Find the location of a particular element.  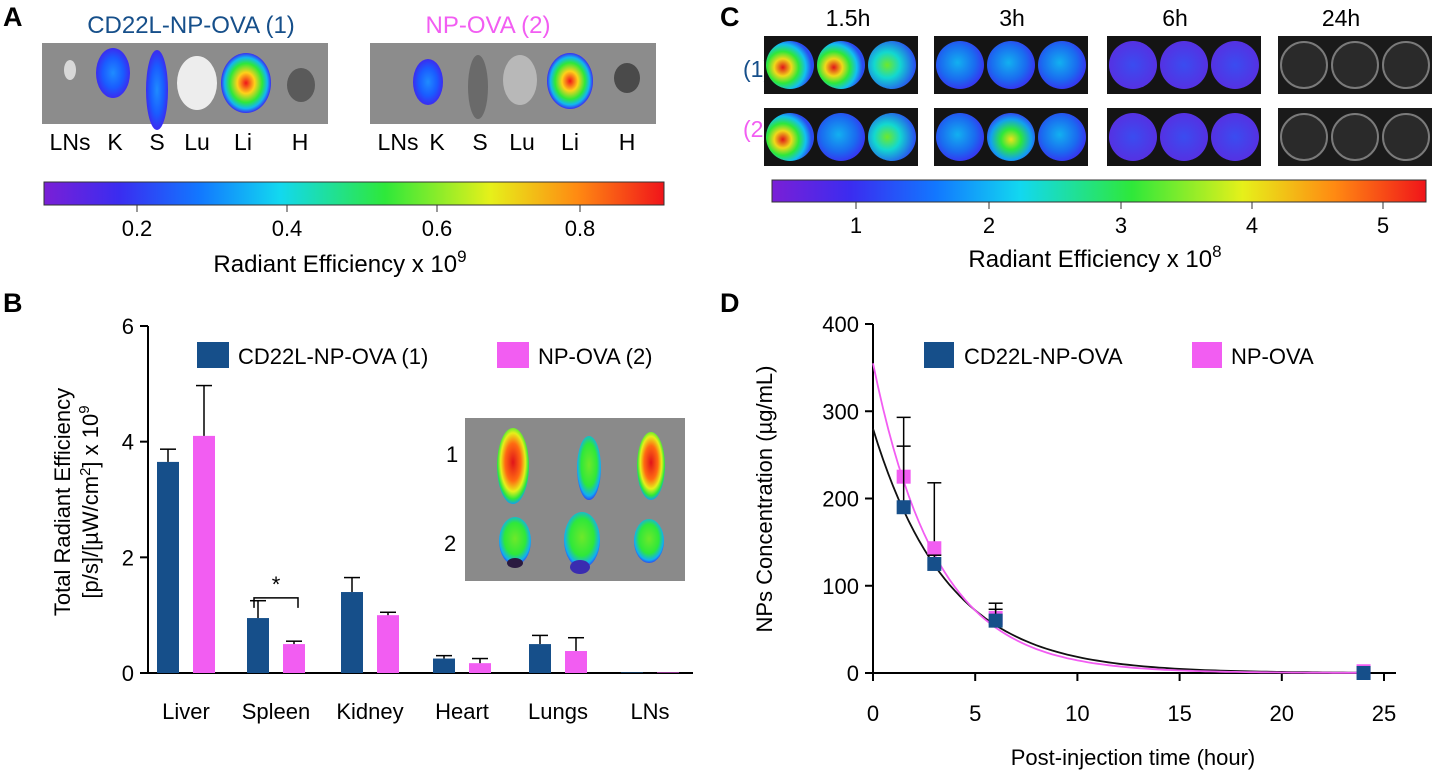

organ-label-1-5: H is located at coordinates (300, 142).